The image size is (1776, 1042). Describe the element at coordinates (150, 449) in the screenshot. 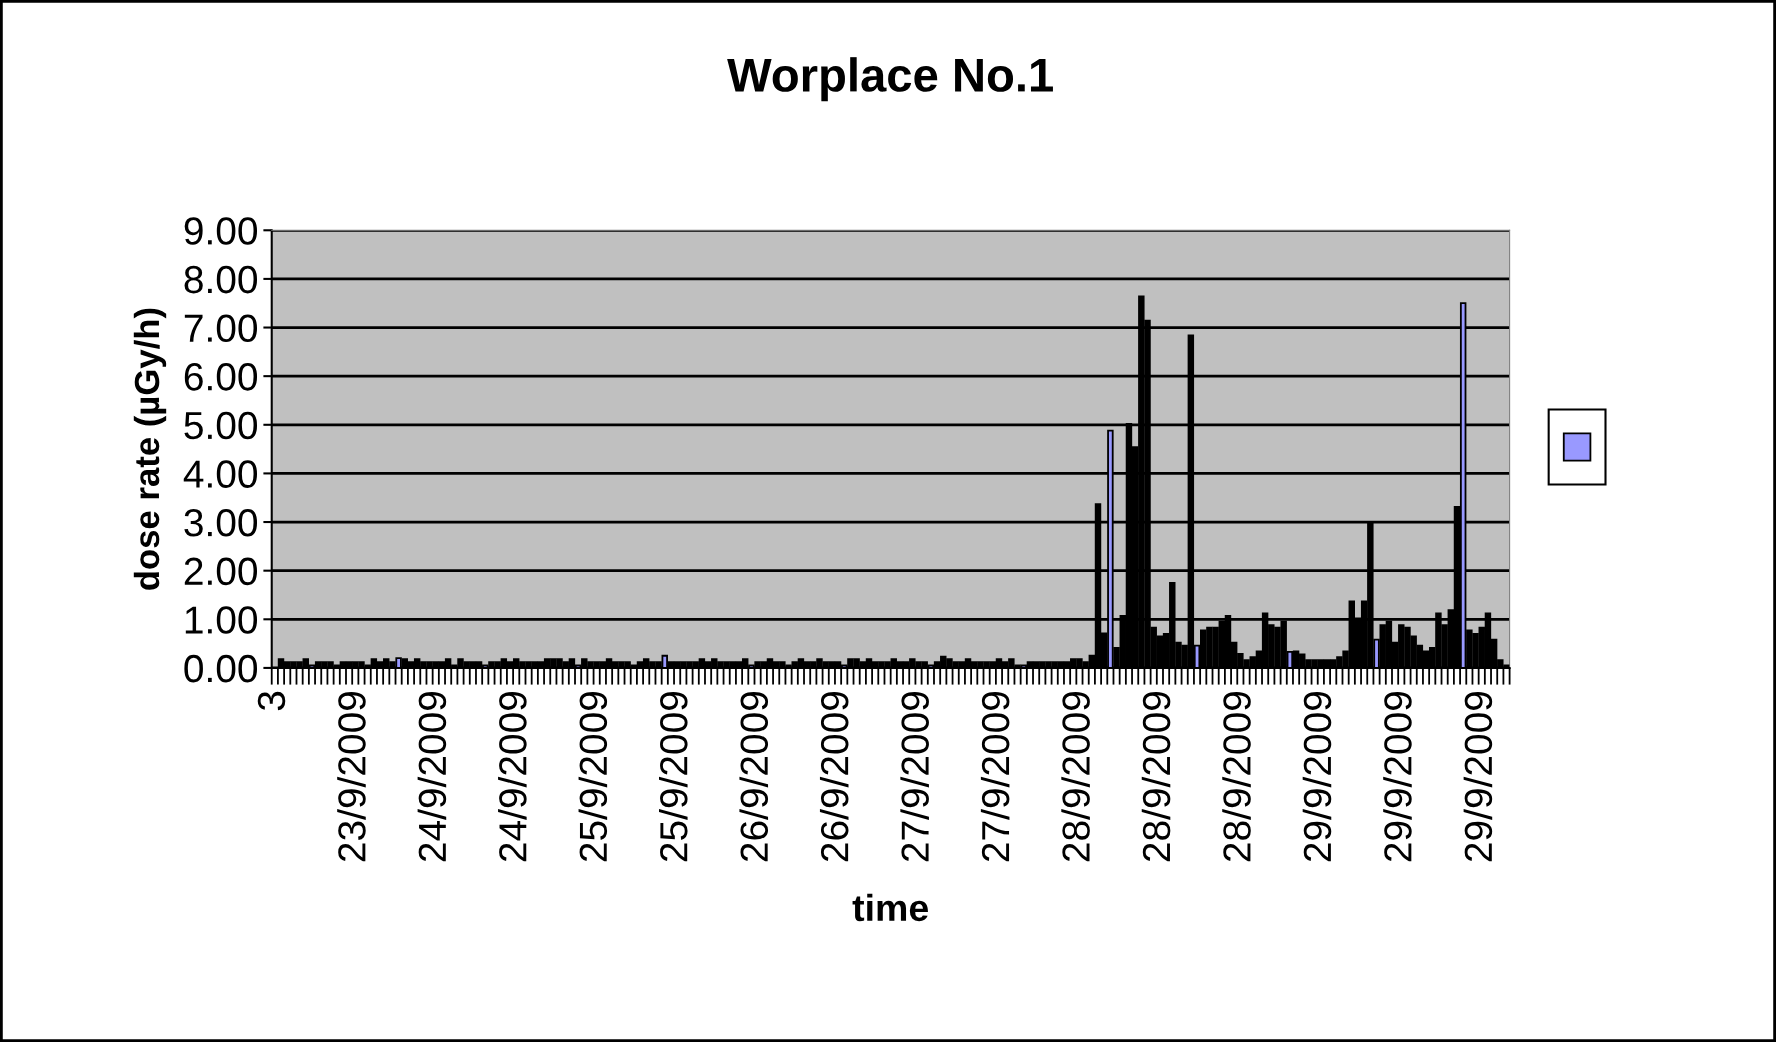

I see `y-axis-title: dose rate (µGy/h)` at that location.